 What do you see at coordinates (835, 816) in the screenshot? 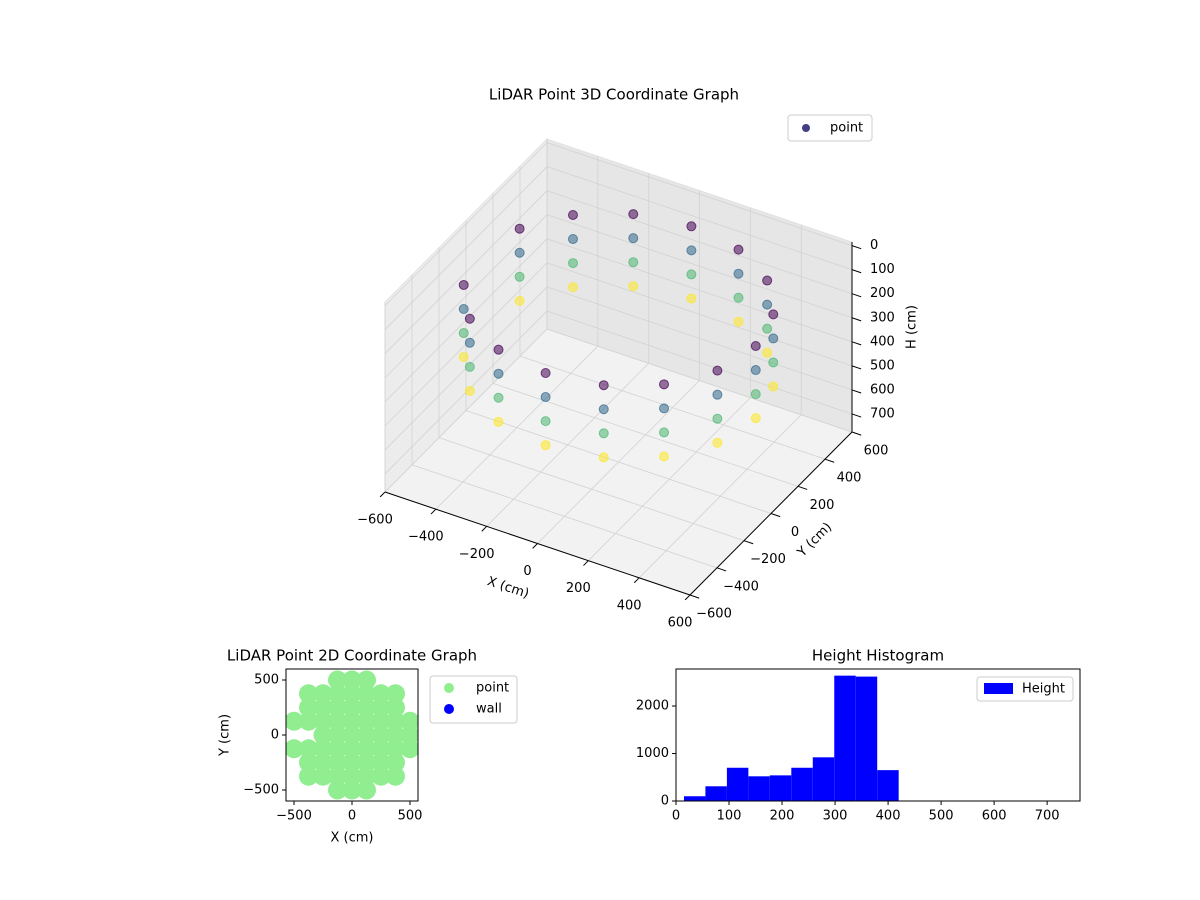
I see `x-tick-label: 300` at bounding box center [835, 816].